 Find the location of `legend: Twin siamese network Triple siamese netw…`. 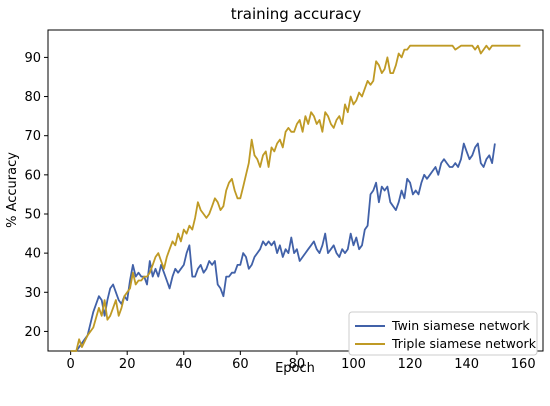

legend: Twin siamese network Triple siamese netw… is located at coordinates (443, 333).